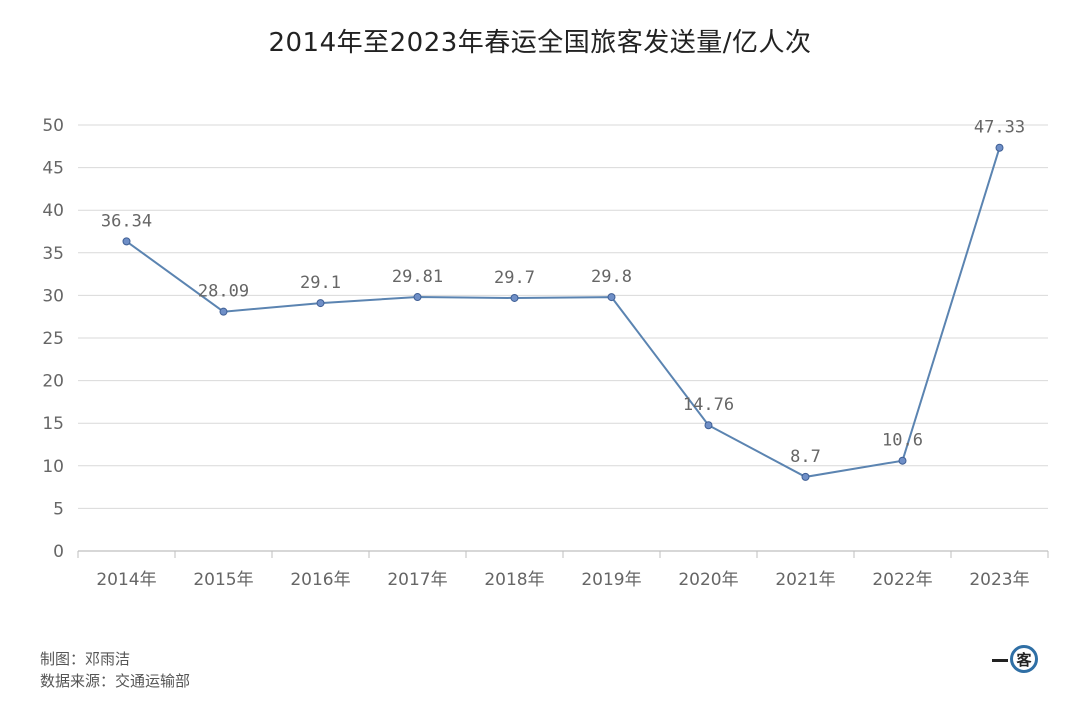  Describe the element at coordinates (58, 552) in the screenshot. I see `y-tick-label: 0` at that location.